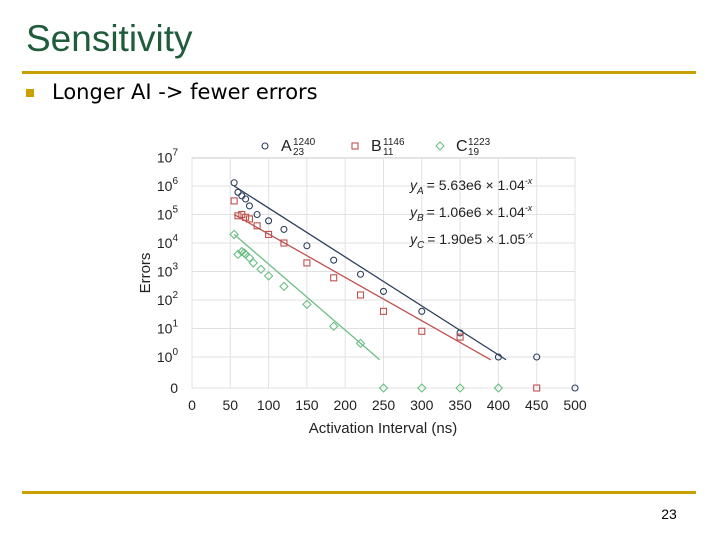  I want to click on x-tick-label: 100, so click(269, 405).